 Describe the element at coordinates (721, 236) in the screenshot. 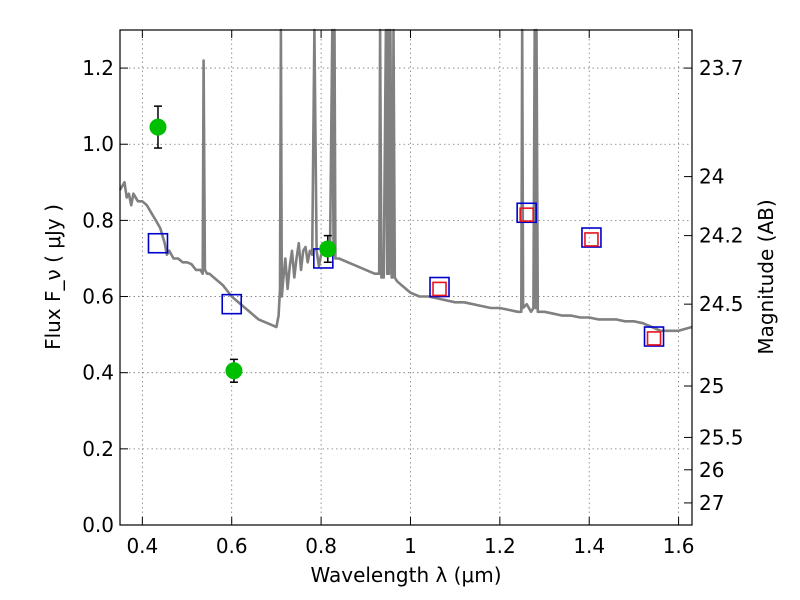

I see `right-tick-label: 24.2` at that location.